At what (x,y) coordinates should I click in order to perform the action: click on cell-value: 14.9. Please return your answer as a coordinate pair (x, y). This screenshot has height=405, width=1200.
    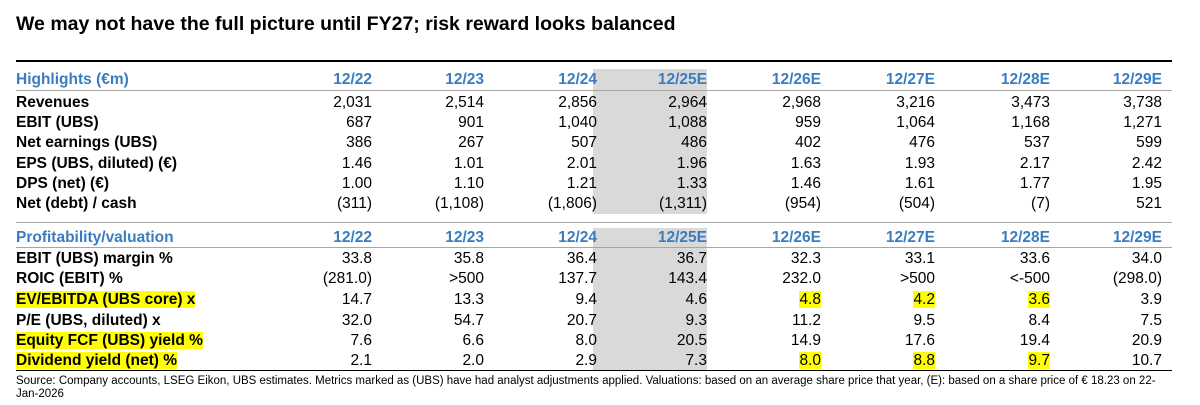
    Looking at the image, I should click on (771, 341).